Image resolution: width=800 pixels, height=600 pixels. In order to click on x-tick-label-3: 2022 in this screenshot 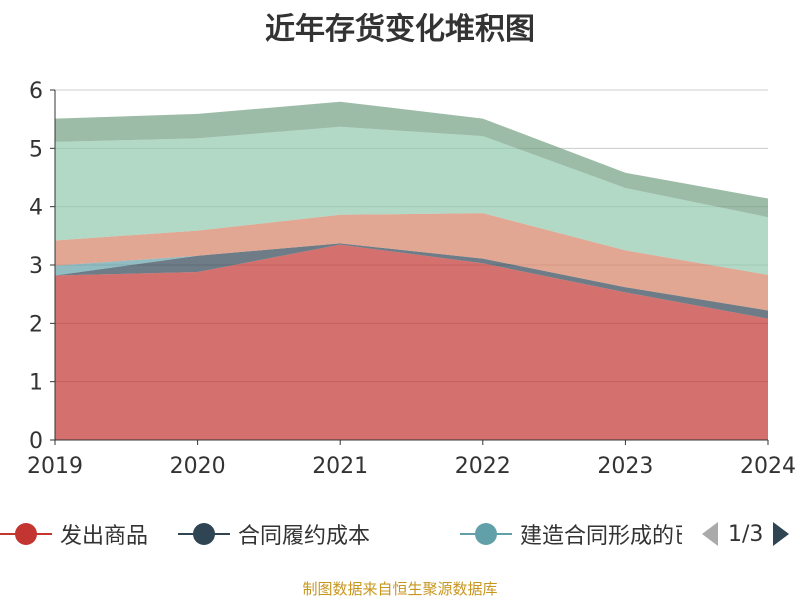, I will do `click(483, 466)`.